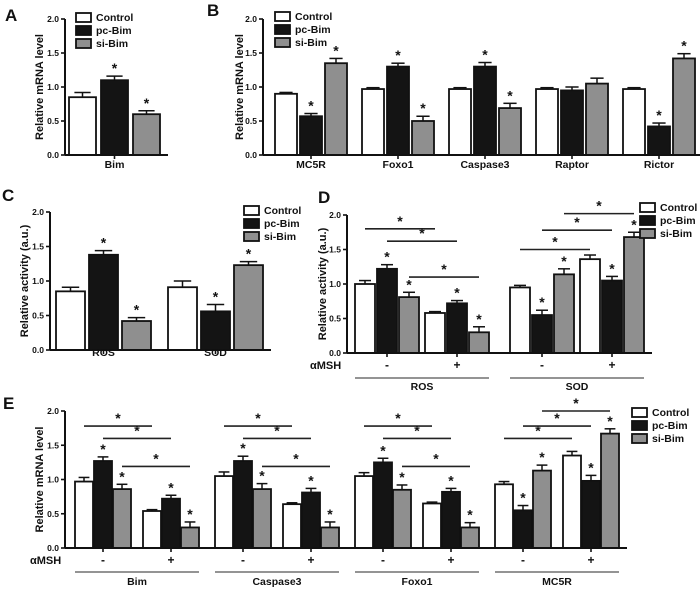 The height and width of the screenshot is (596, 700). What do you see at coordinates (276, 582) in the screenshot?
I see `span-label: Caspase3` at bounding box center [276, 582].